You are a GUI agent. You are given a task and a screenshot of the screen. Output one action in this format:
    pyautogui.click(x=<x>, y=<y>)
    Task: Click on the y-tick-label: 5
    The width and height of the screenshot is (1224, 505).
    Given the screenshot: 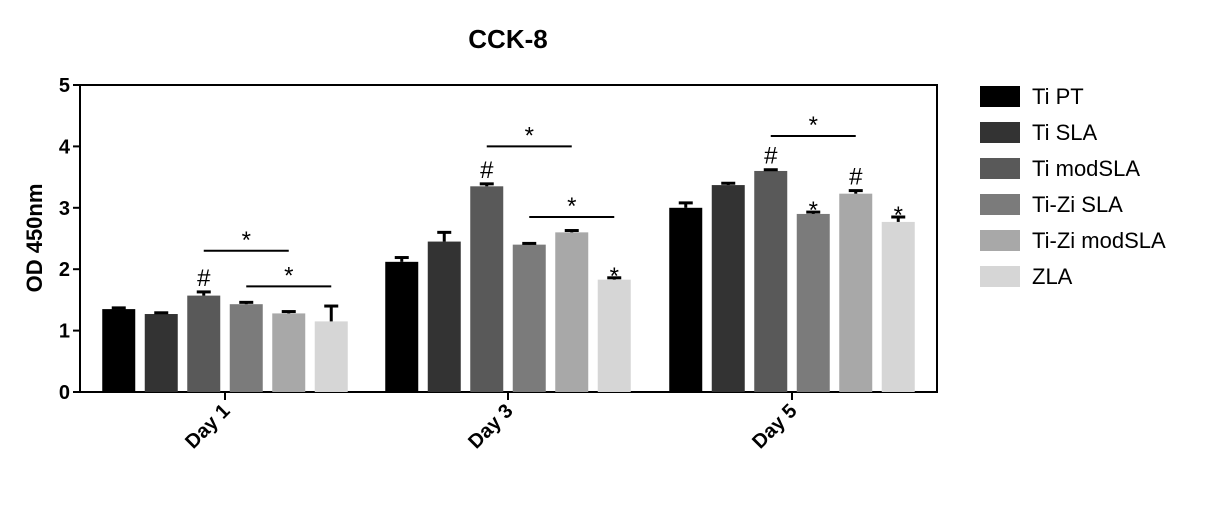 What is the action you would take?
    pyautogui.click(x=64, y=86)
    